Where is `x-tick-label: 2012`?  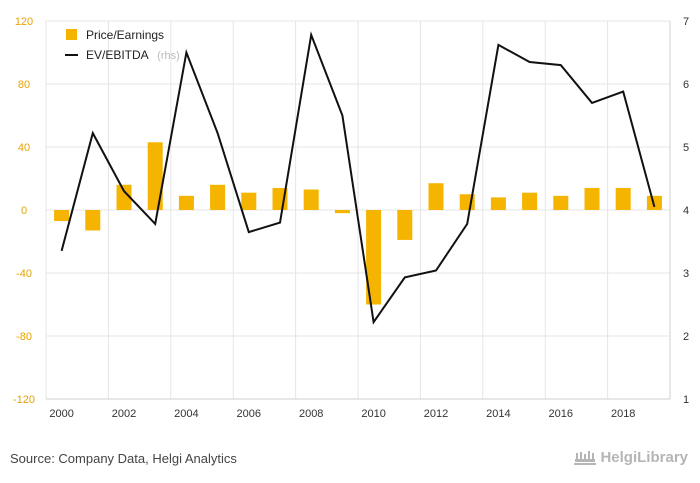
x-tick-label: 2012 is located at coordinates (436, 414).